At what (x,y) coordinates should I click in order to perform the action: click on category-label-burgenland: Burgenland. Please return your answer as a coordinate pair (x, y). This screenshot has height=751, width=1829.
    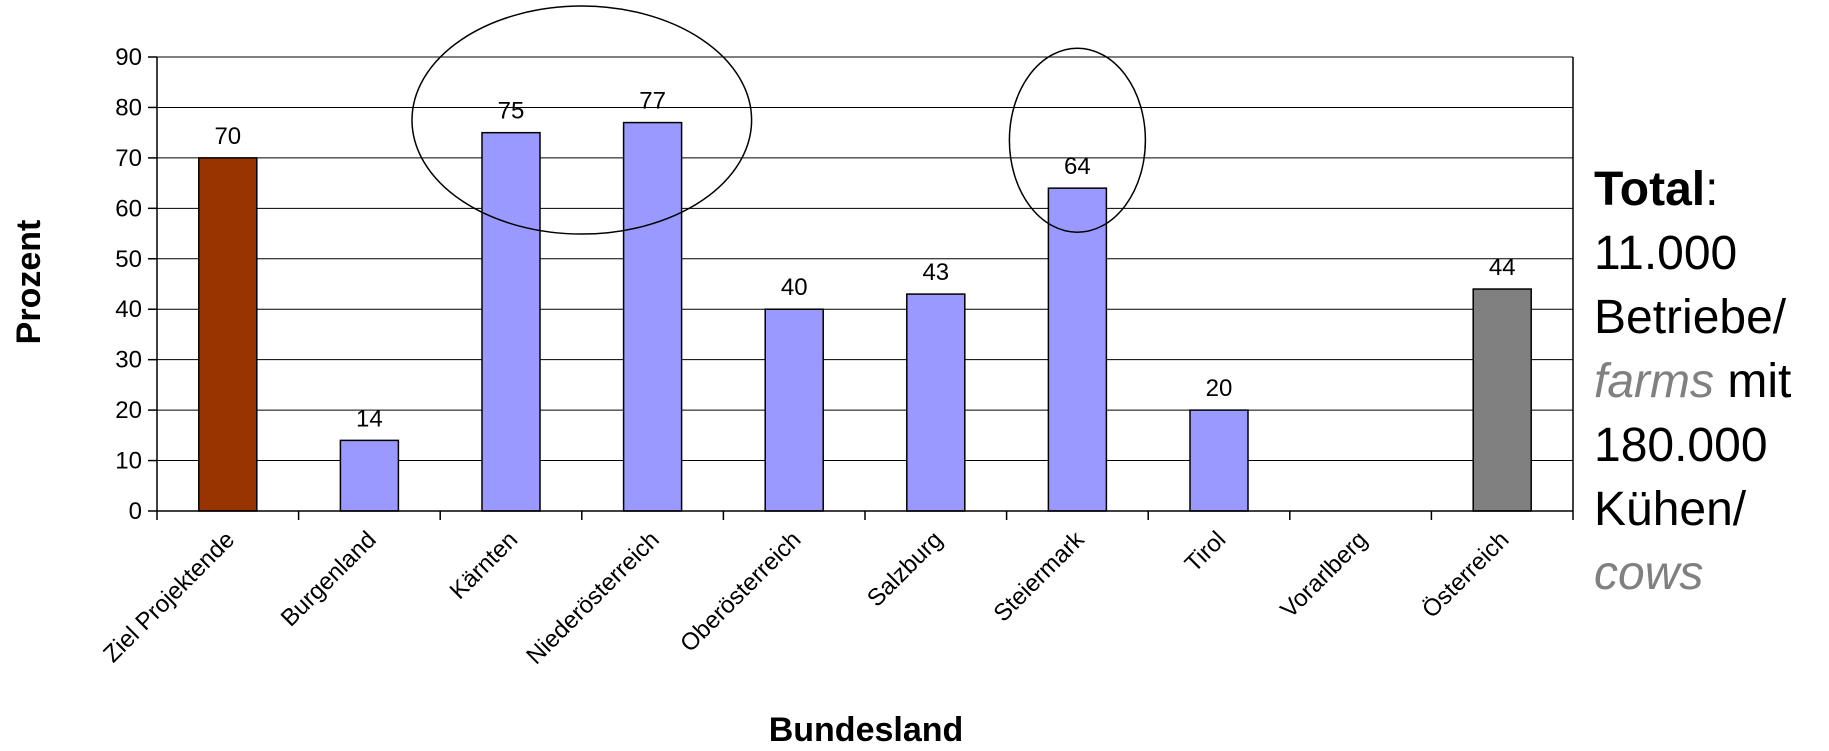
    Looking at the image, I should click on (329, 579).